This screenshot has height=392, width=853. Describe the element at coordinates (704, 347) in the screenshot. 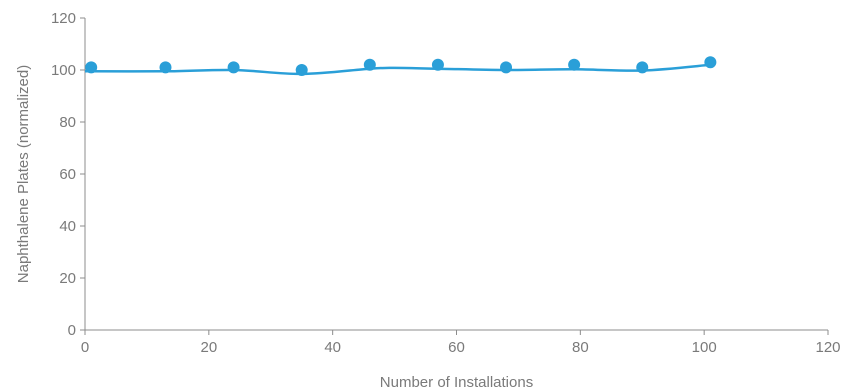

I see `x-tick-label: 100` at that location.